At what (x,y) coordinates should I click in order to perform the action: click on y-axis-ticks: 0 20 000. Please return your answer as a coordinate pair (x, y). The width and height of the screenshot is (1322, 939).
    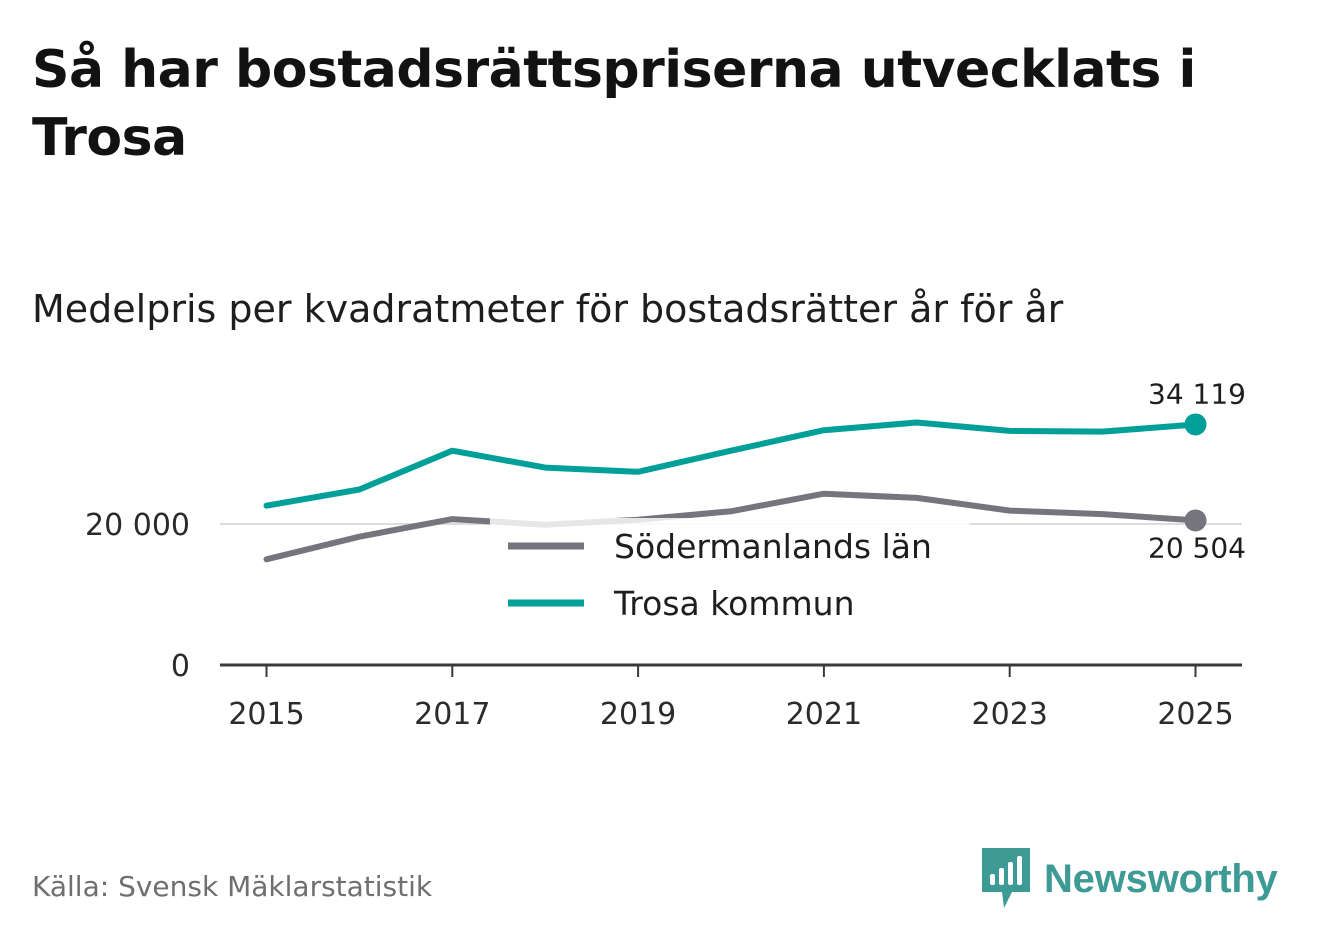
    Looking at the image, I should click on (137, 596).